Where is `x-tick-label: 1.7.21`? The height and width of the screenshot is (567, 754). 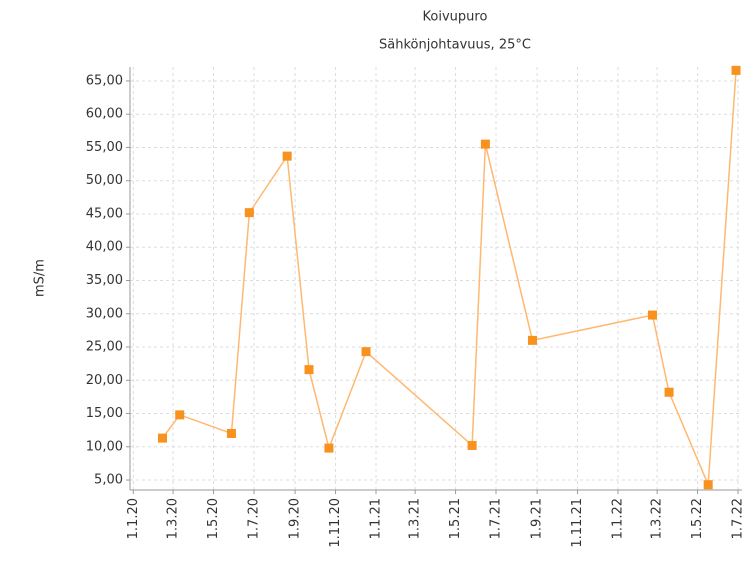
x-tick-label: 1.7.21 is located at coordinates (496, 518).